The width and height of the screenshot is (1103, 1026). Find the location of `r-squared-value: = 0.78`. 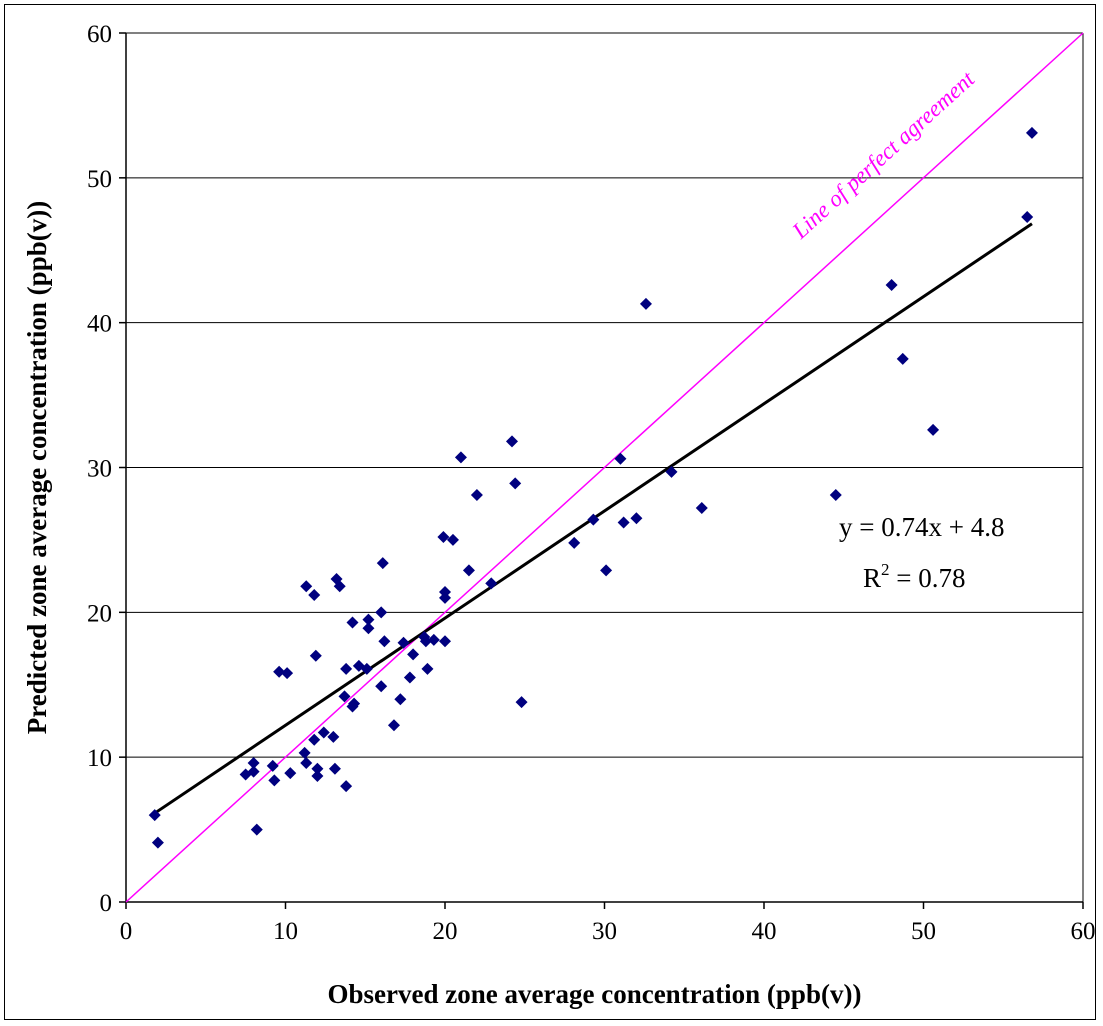

r-squared-value: = 0.78 is located at coordinates (928, 578).